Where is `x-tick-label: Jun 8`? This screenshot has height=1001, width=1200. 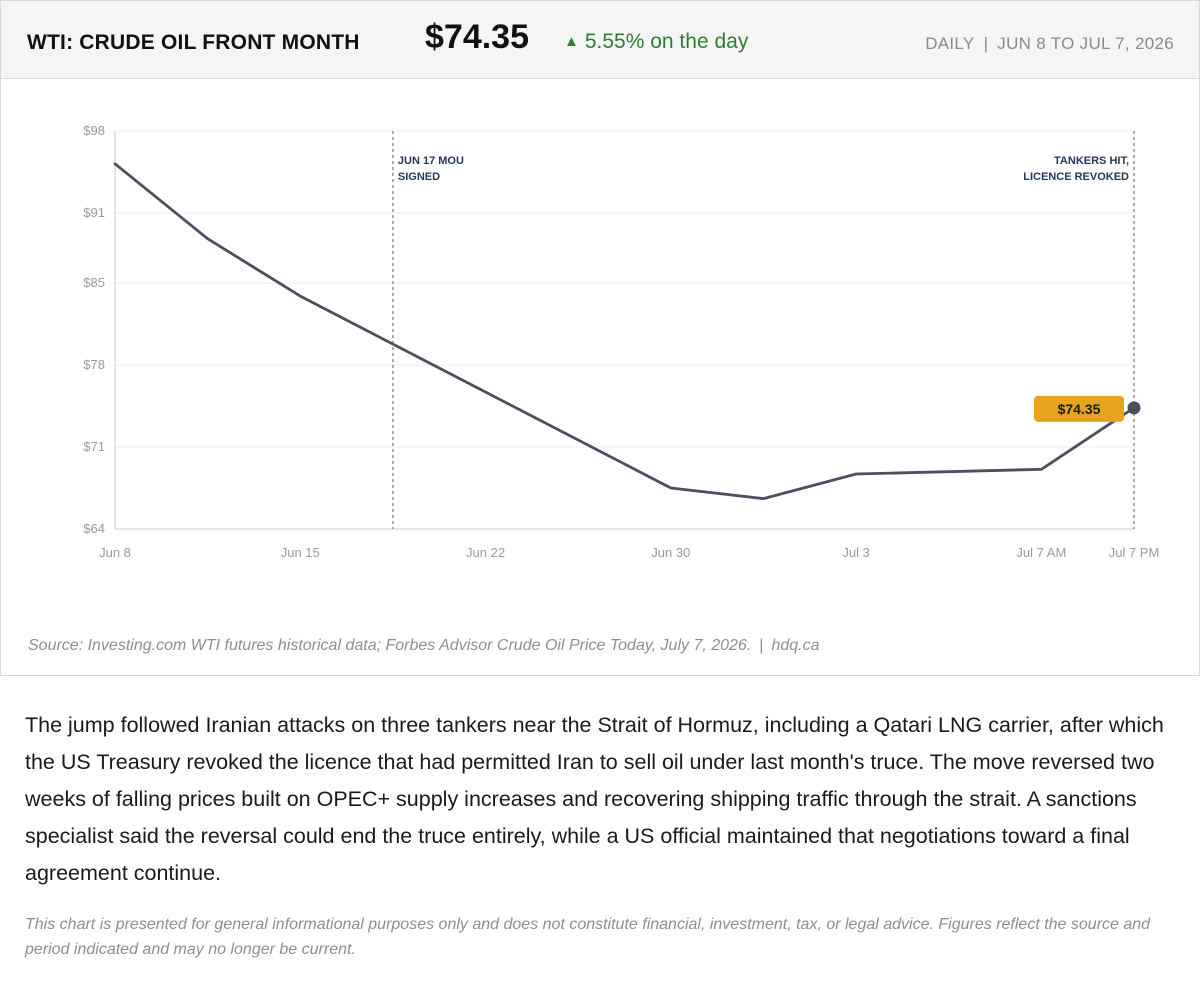 x-tick-label: Jun 8 is located at coordinates (115, 552).